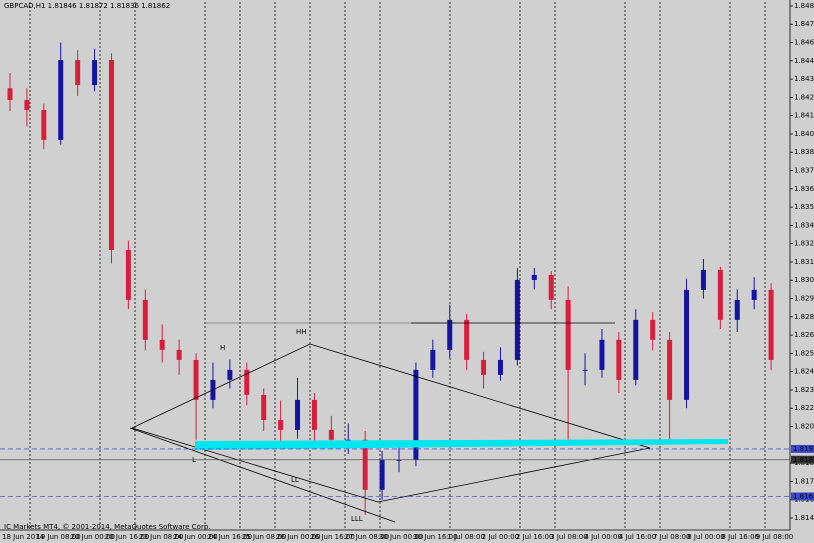  I want to click on x-tick-label: 7 Jul 08:00, so click(672, 537).